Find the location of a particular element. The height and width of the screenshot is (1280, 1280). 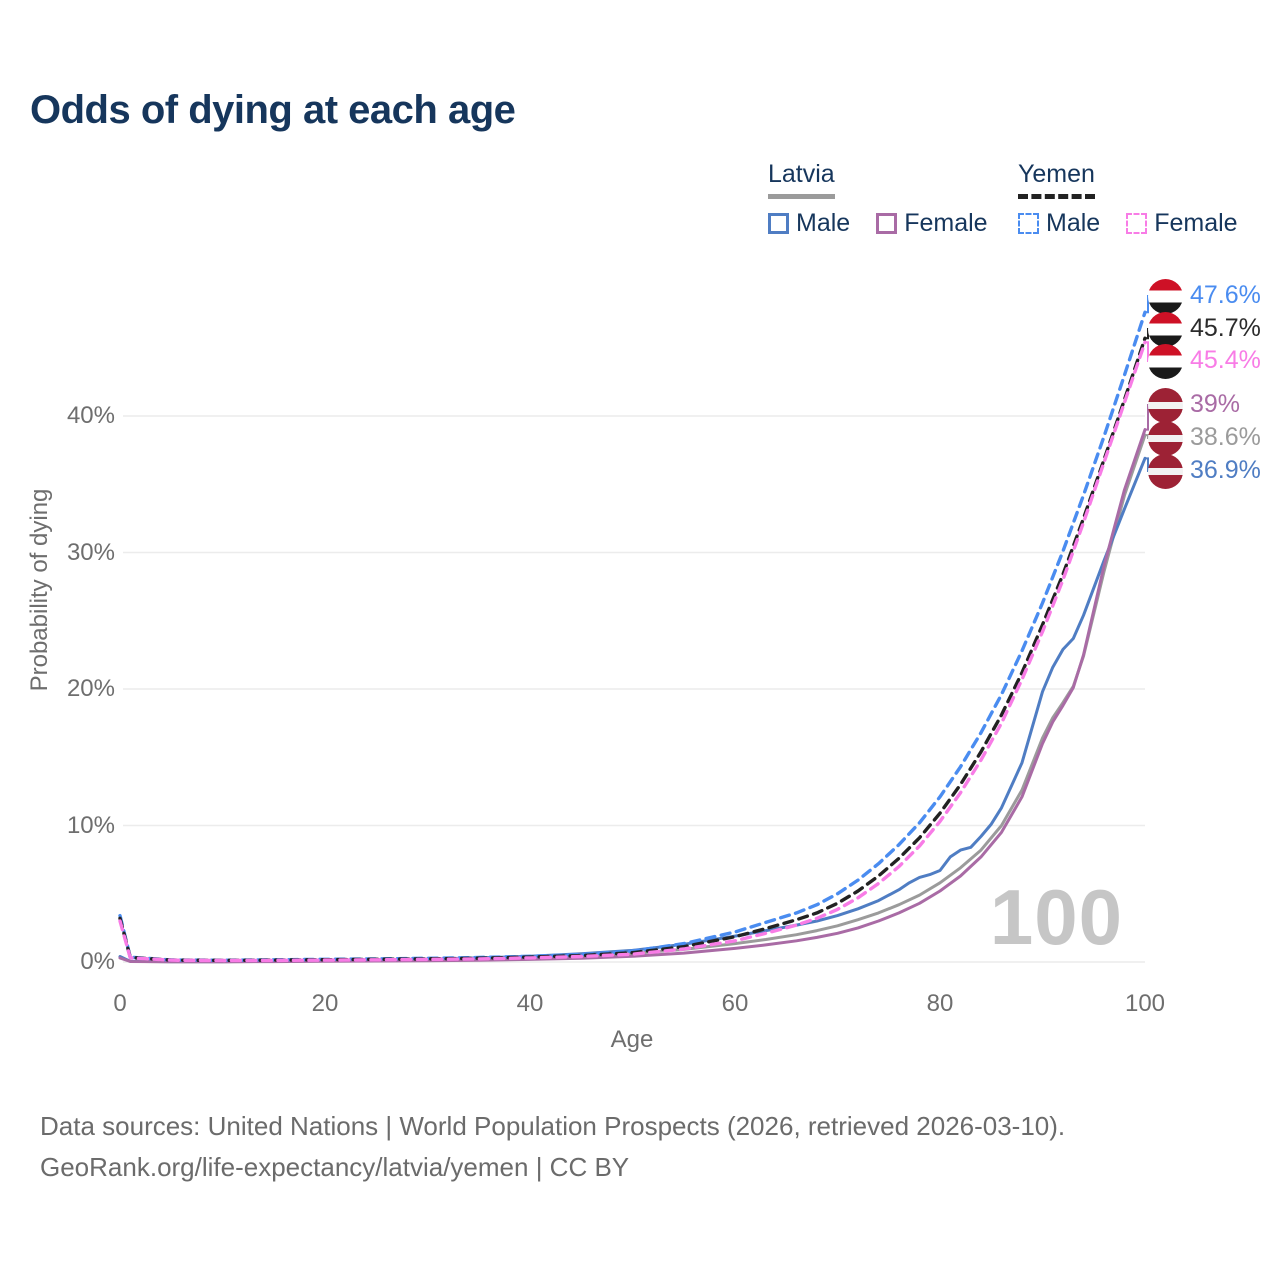

series-end-value-label: 45.4% is located at coordinates (1225, 360).